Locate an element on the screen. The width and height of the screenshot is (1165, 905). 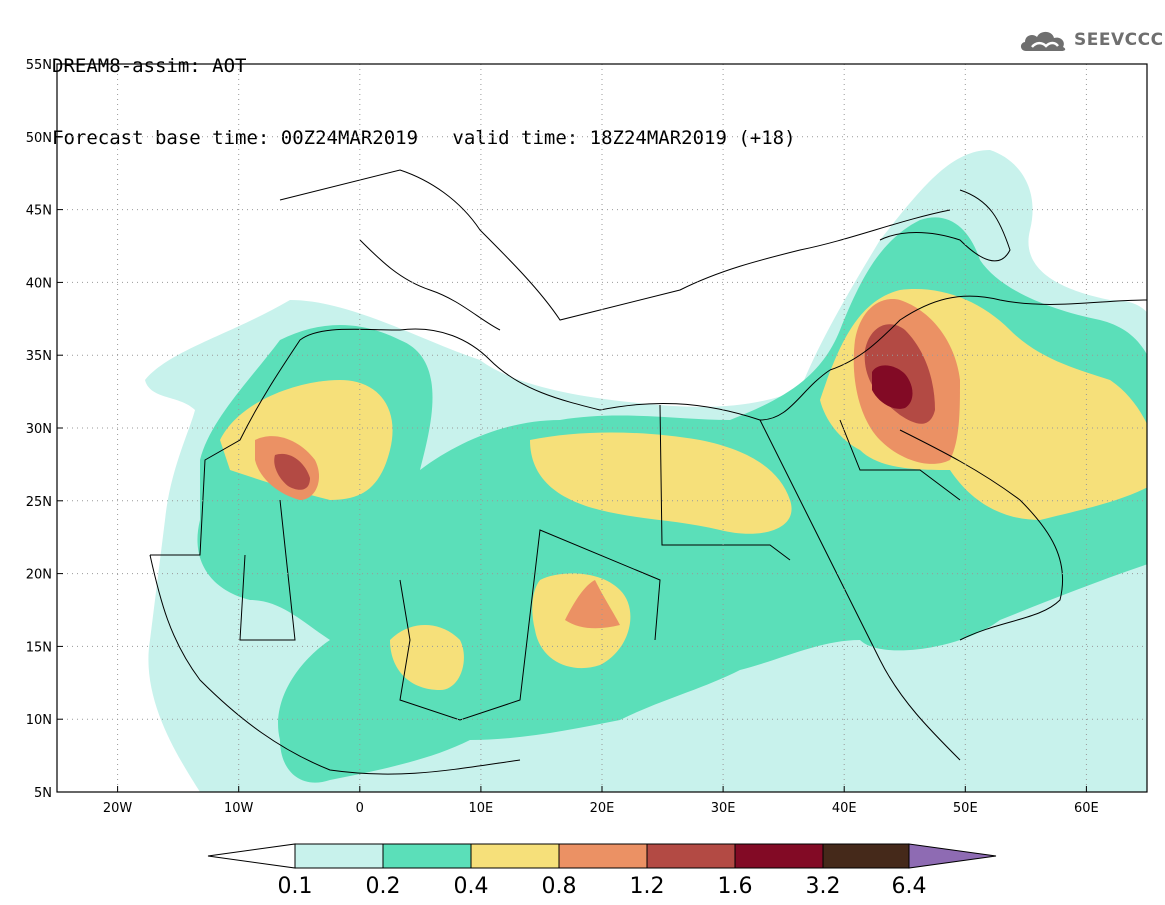
colorbar-swatch-0.8-1.2 is located at coordinates (603, 856).